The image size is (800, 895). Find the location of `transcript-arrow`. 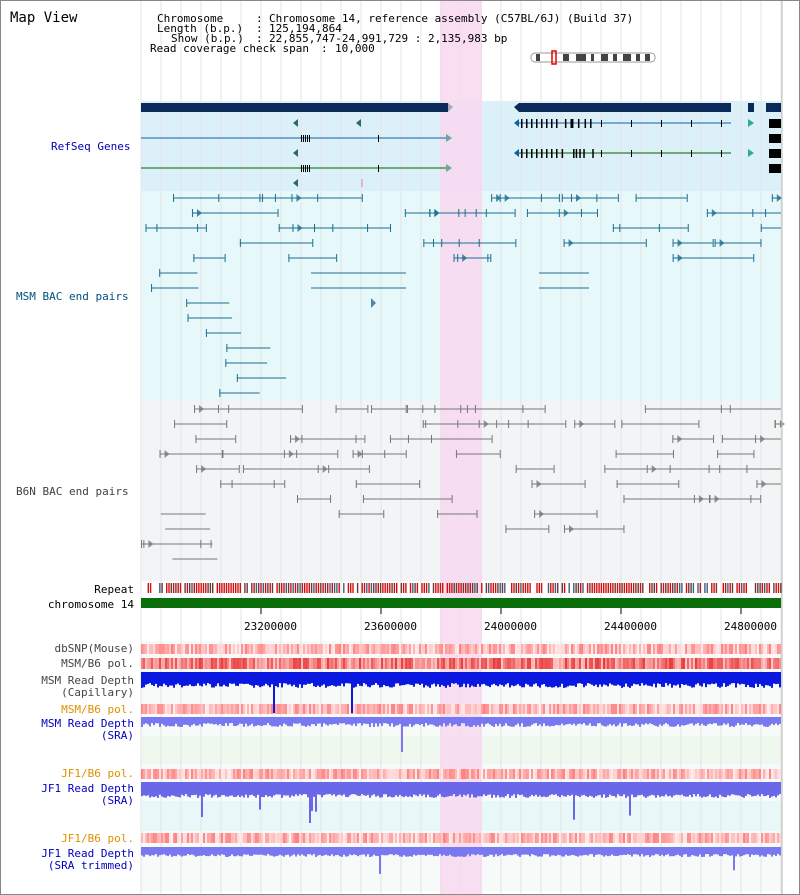

transcript-arrow is located at coordinates (751, 153).